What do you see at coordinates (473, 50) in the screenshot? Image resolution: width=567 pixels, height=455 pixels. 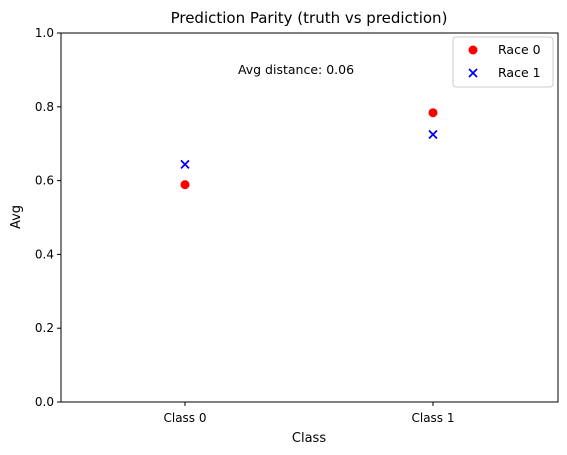 I see `legend-marker-race0` at bounding box center [473, 50].